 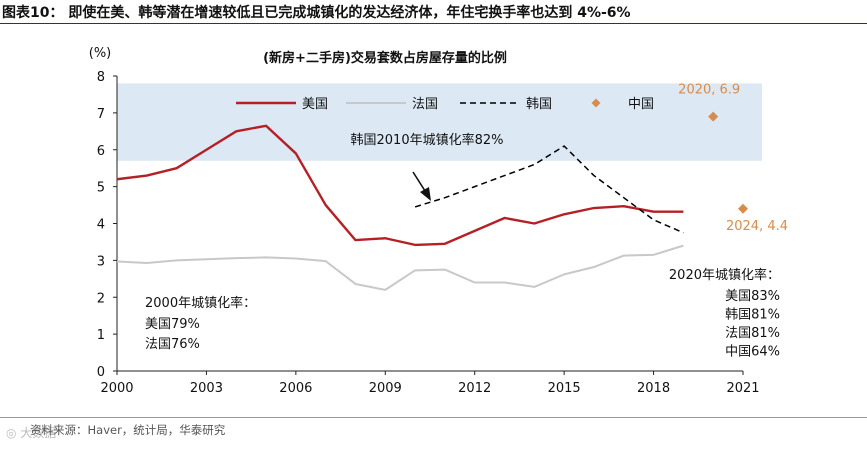 I want to click on urbanization-2020-line: 韩国81%, so click(x=752, y=315).